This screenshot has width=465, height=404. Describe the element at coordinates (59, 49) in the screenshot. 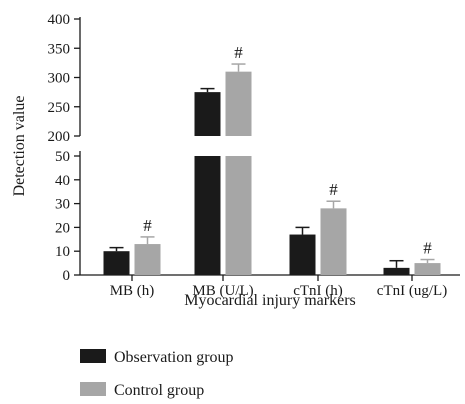

I see `y-tick-label: 350` at that location.